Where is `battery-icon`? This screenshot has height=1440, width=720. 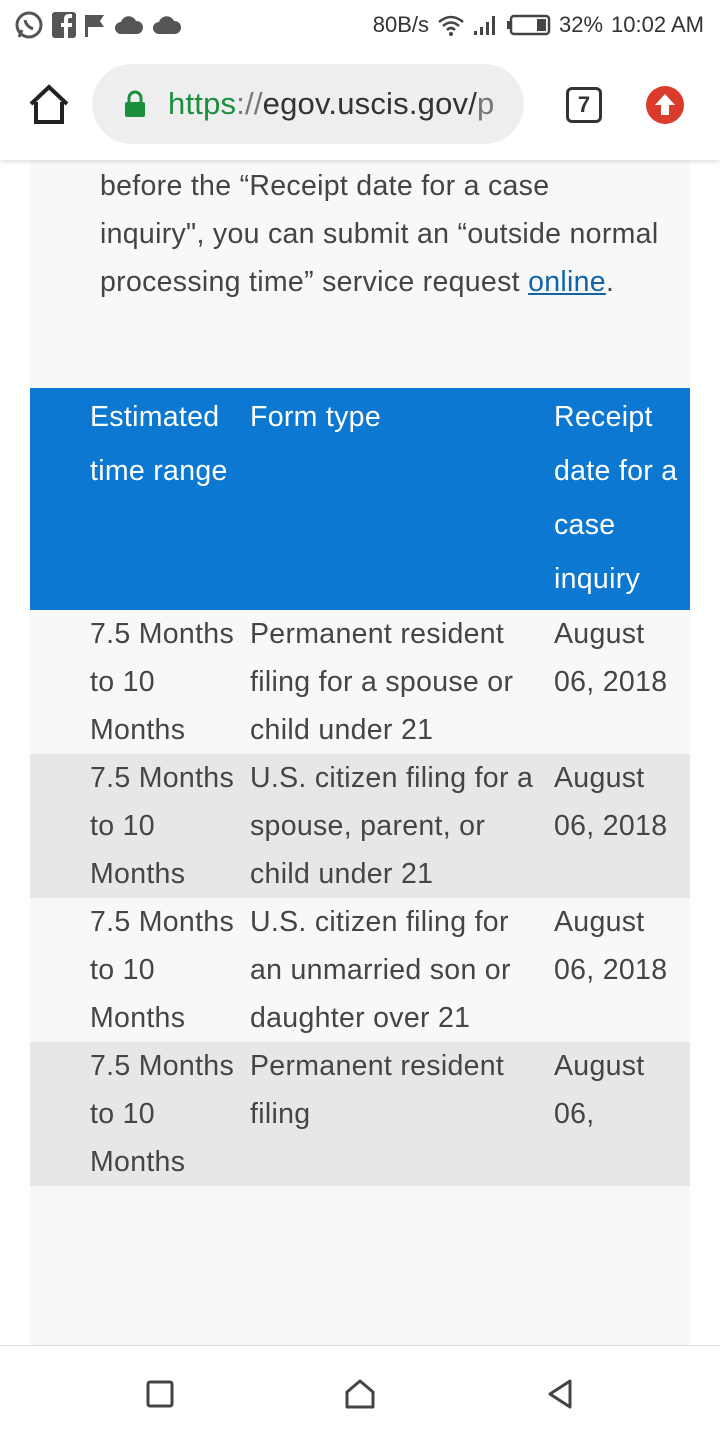 battery-icon is located at coordinates (529, 25).